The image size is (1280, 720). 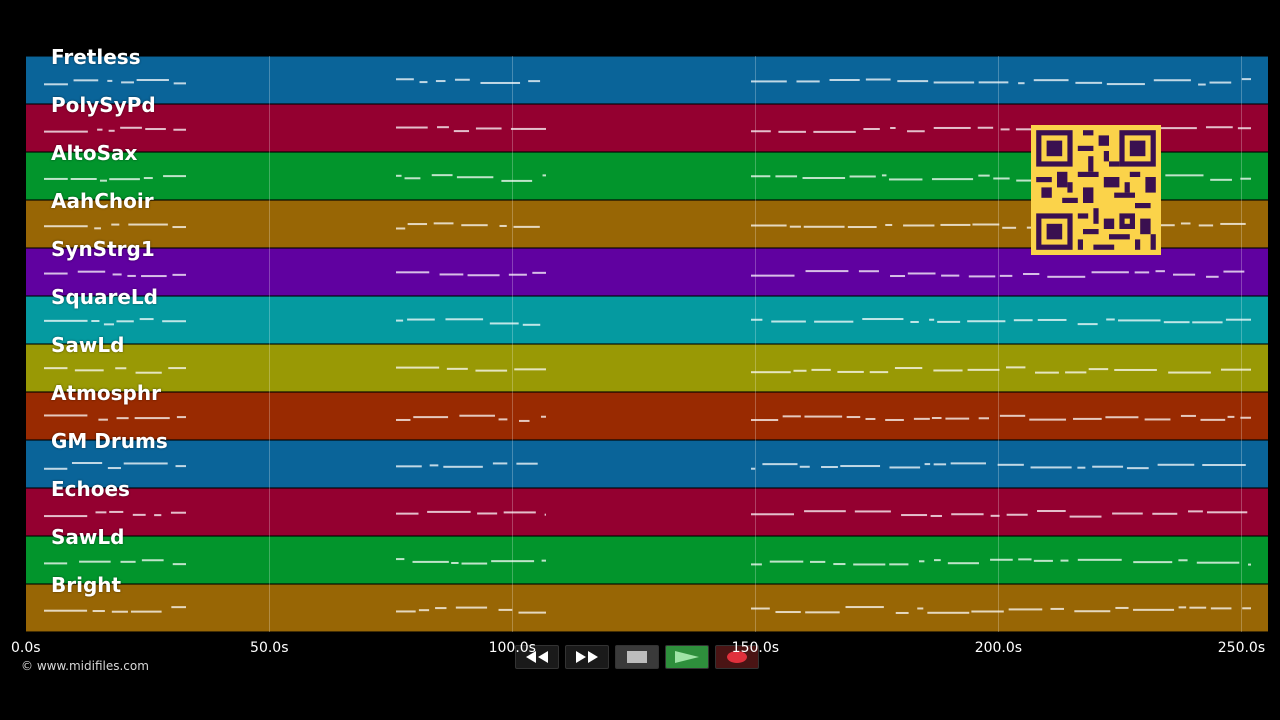 I want to click on track-label: GM Drums, so click(x=109, y=441).